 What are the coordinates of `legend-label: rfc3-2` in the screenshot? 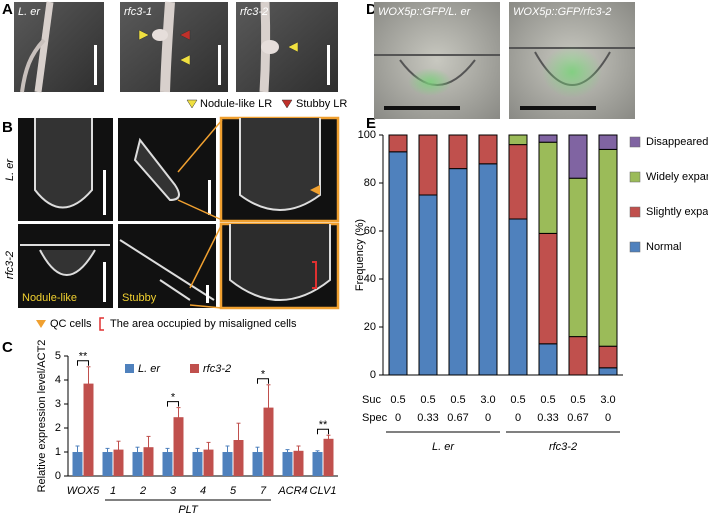 It's located at (217, 369).